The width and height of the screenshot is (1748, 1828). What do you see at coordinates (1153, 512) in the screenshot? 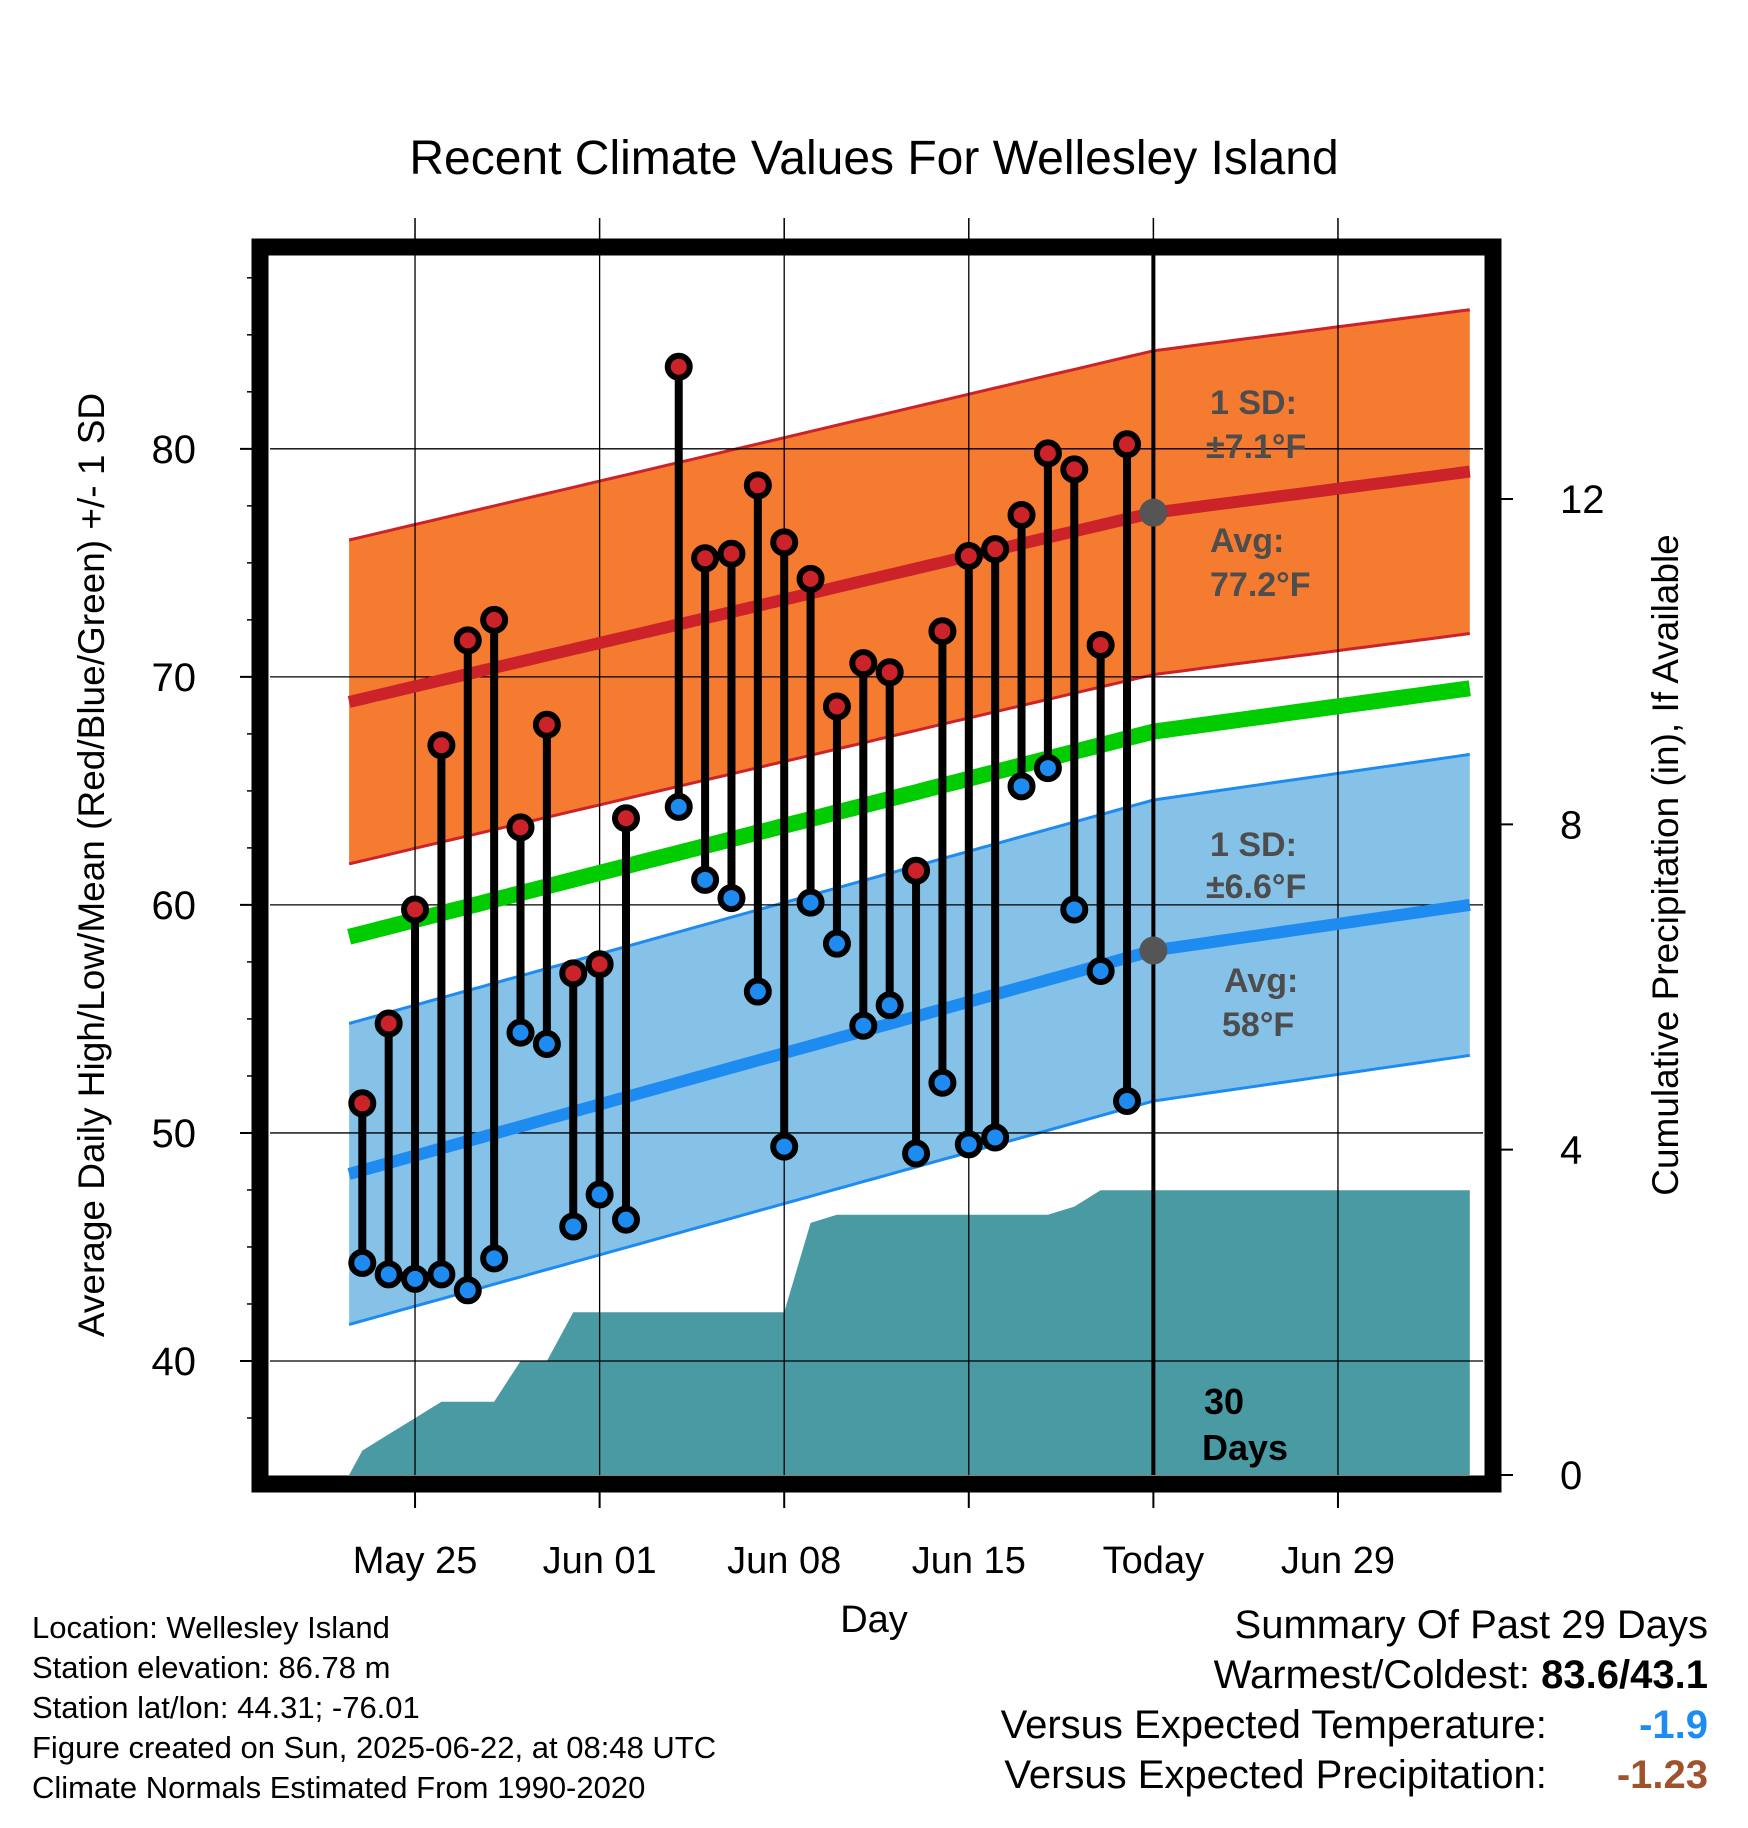
I see `today-high-avg-dot` at bounding box center [1153, 512].